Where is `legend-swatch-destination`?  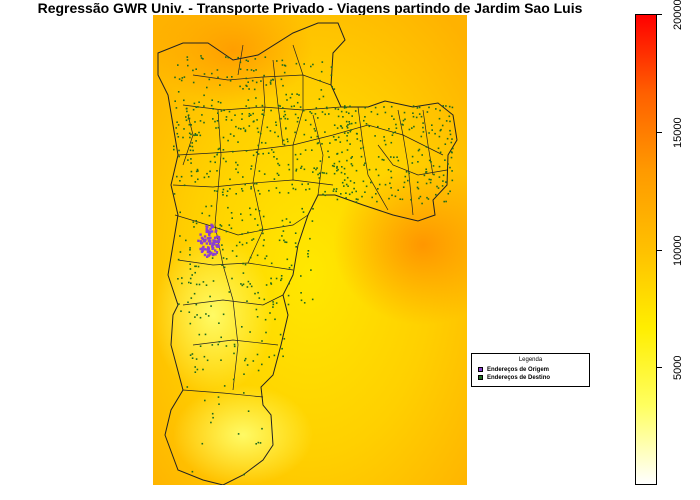
legend-swatch-destination is located at coordinates (480, 377).